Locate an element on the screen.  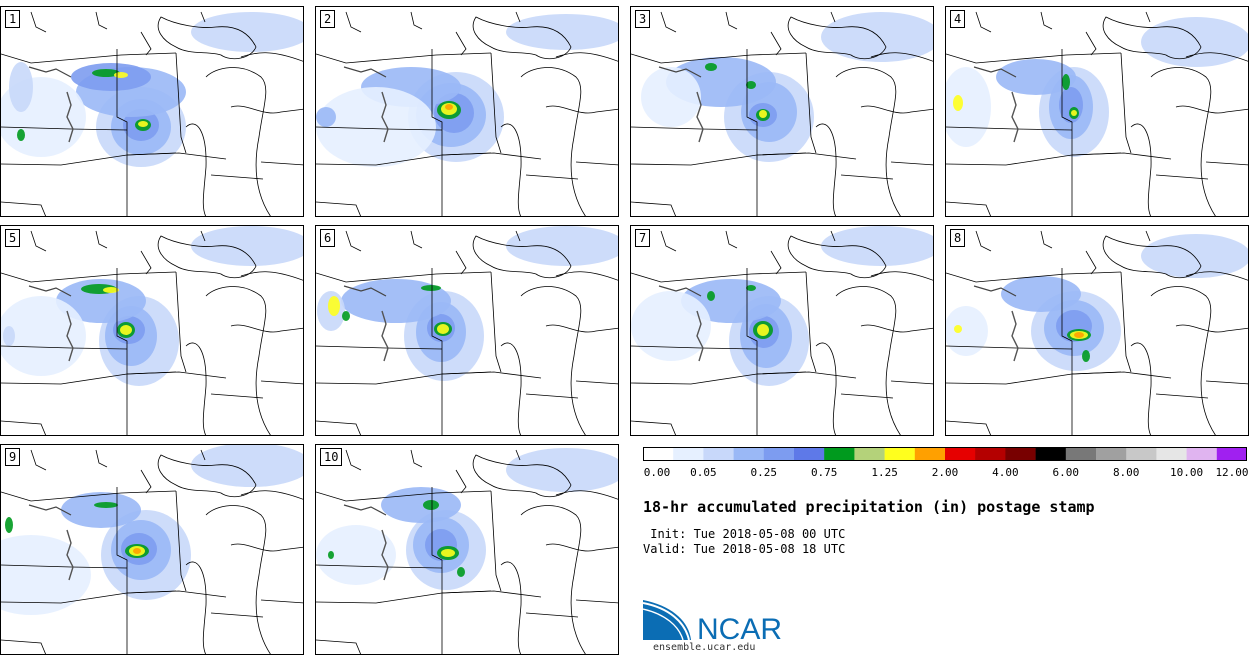
colorbar-outline is located at coordinates (945, 454).